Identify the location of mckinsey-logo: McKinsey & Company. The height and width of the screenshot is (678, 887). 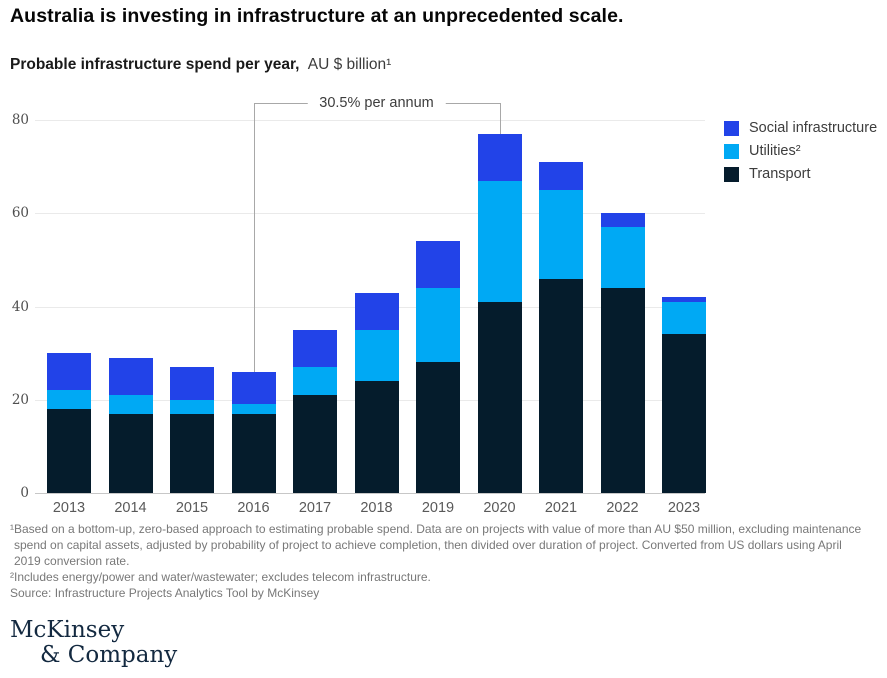
(93, 642).